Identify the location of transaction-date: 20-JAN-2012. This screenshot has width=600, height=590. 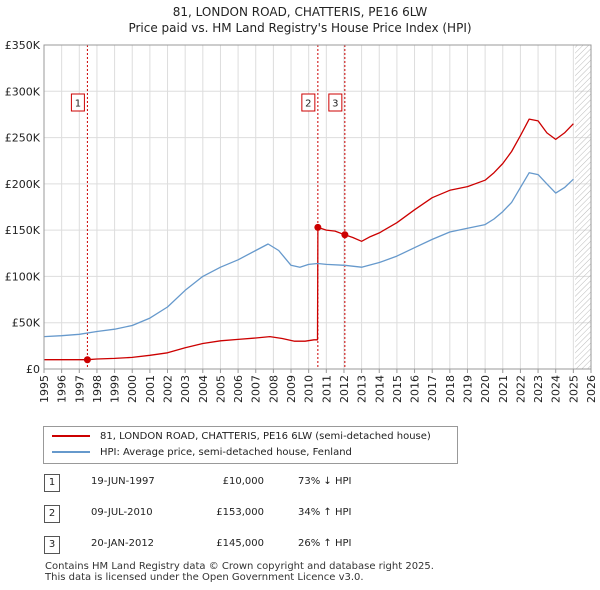
(123, 543).